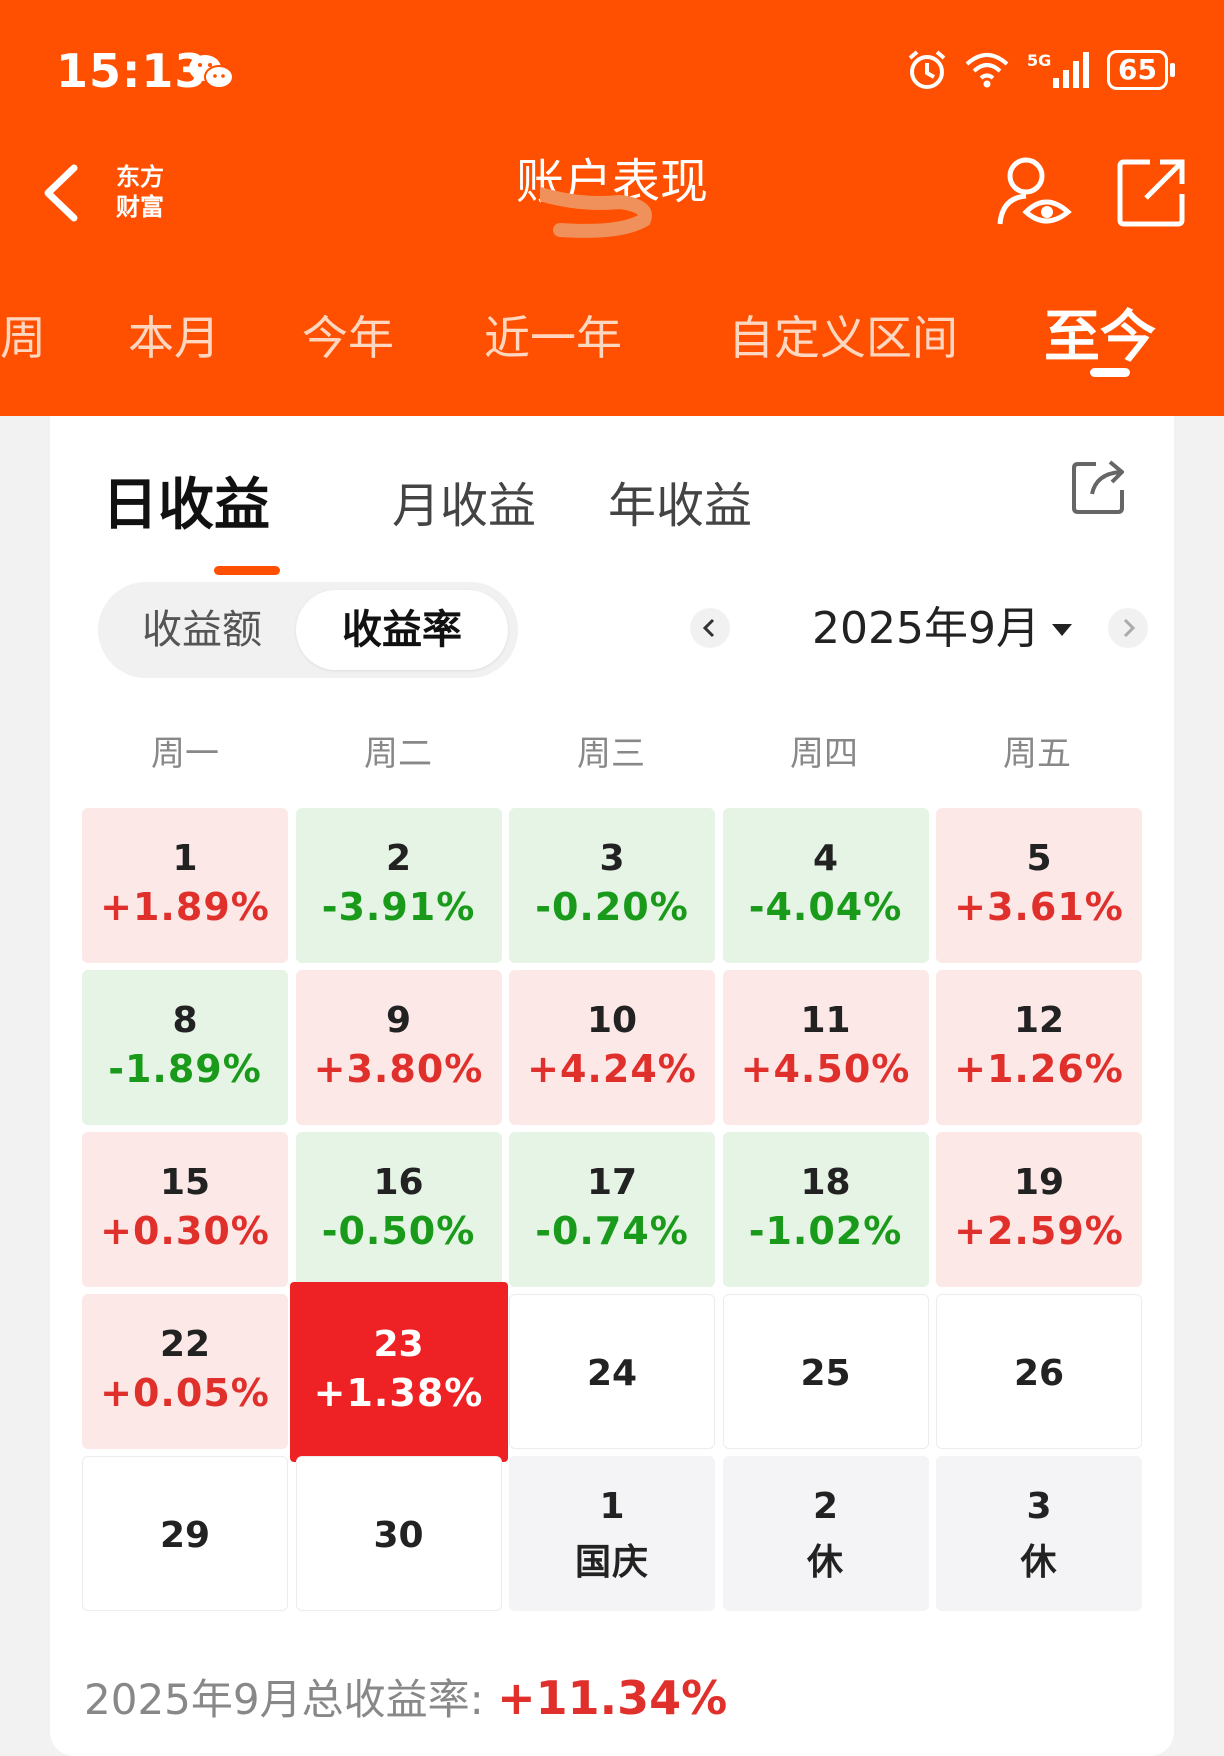 The width and height of the screenshot is (1224, 1756). I want to click on status-bar: 15:13 5G, so click(612, 70).